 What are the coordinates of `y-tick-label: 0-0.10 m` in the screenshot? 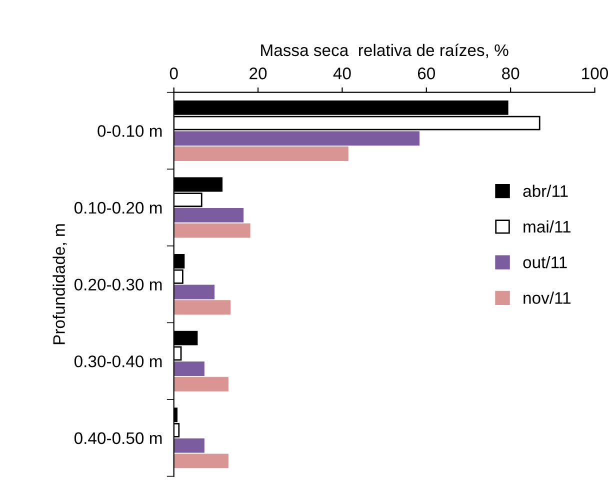 It's located at (130, 131).